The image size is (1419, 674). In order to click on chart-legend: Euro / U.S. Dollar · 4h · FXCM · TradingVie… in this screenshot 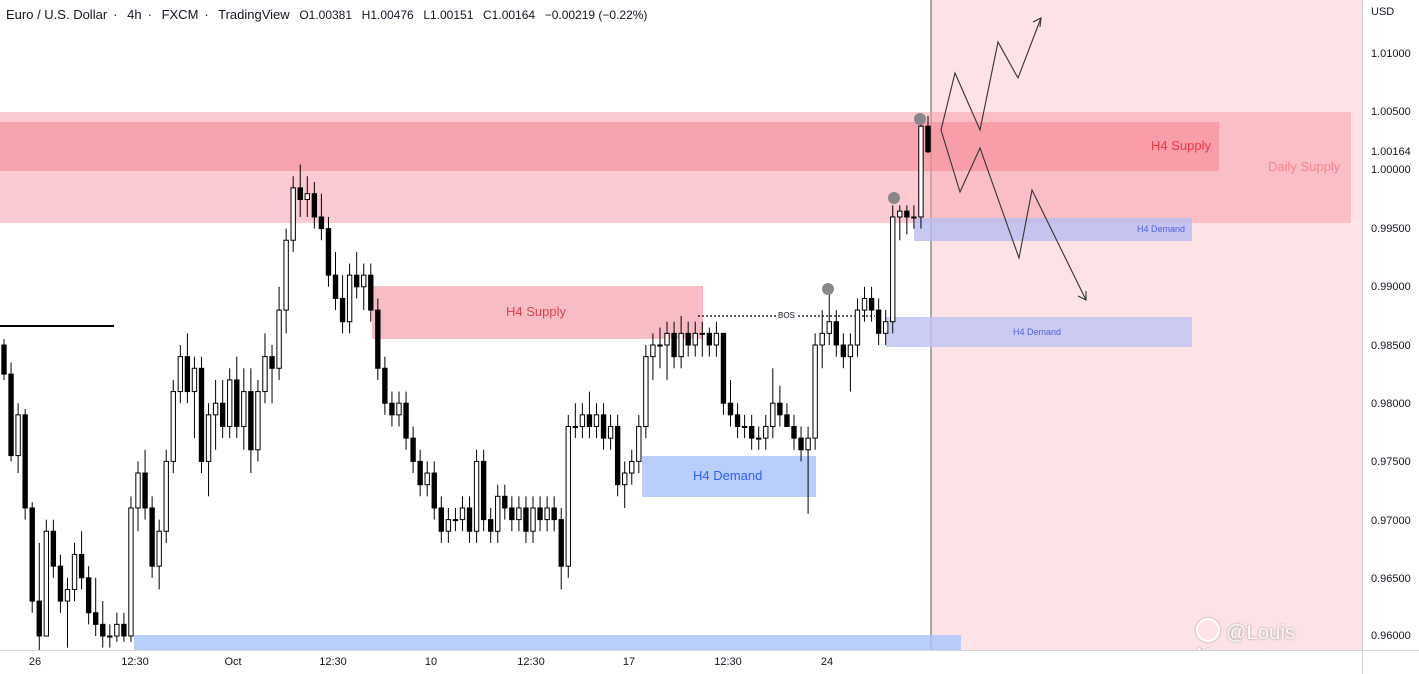, I will do `click(329, 14)`.